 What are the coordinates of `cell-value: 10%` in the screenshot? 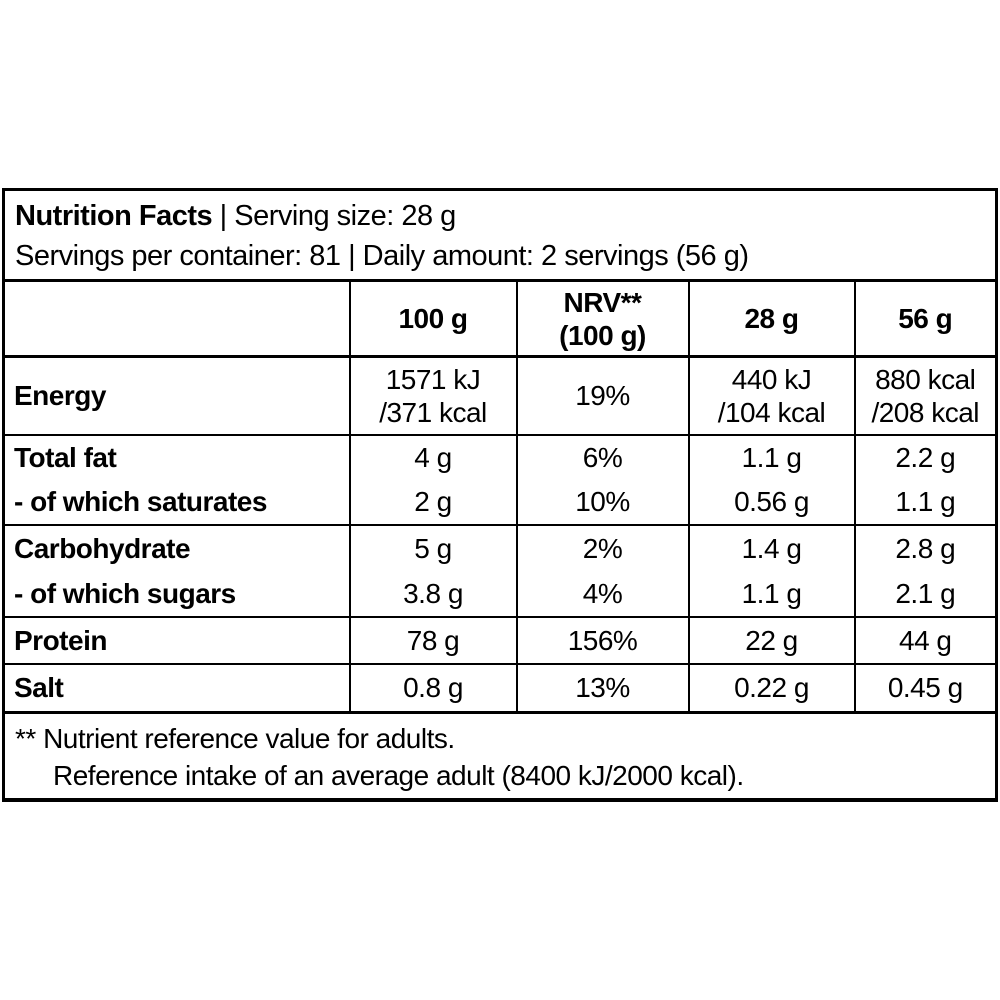 It's located at (602, 502).